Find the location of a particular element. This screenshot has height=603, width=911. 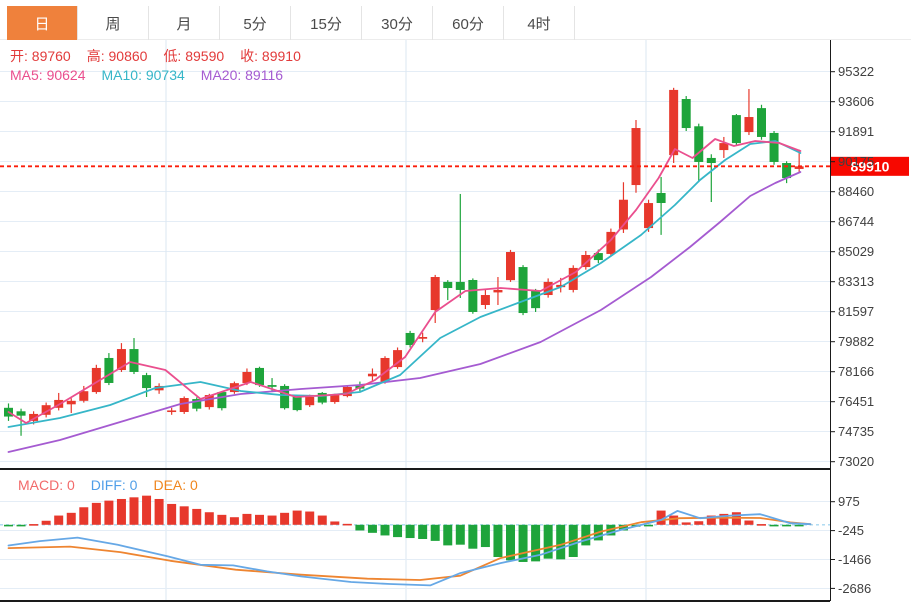

tab-5m: 5分 is located at coordinates (255, 23).